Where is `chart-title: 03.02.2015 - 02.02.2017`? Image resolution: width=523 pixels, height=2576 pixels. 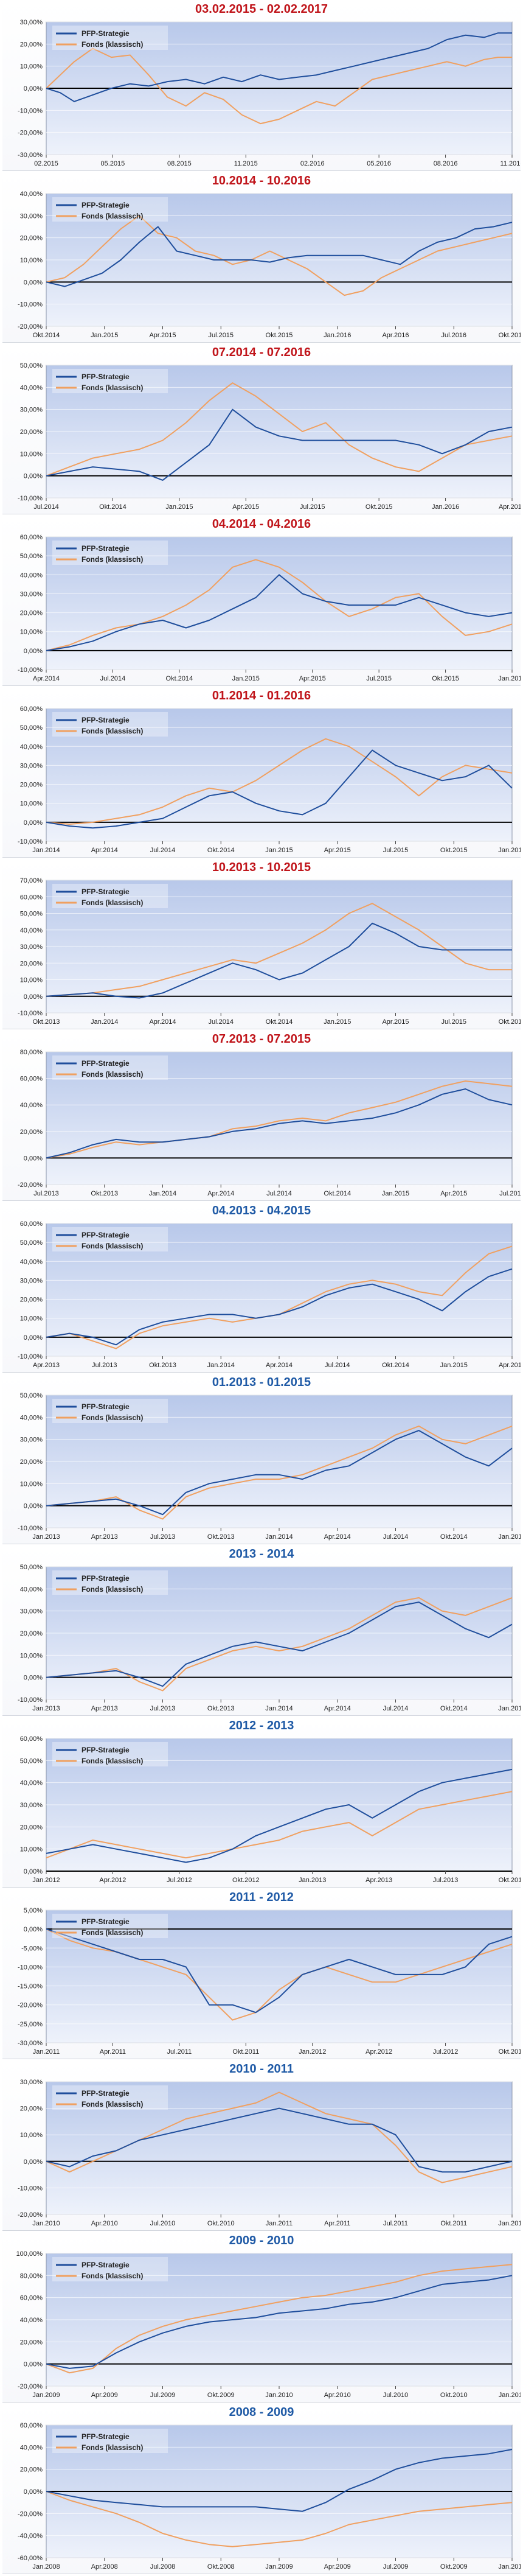
chart-title: 03.02.2015 - 02.02.2017 is located at coordinates (261, 9).